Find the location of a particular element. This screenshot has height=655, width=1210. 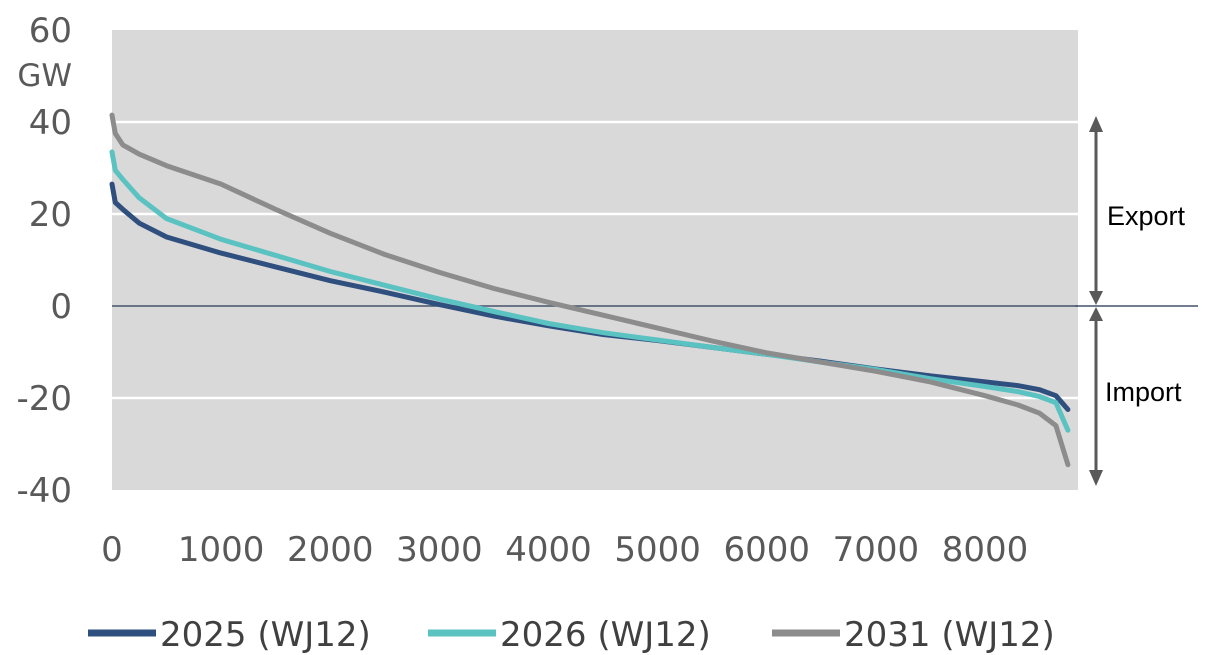

legend-label: 2031 (WJ12) is located at coordinates (949, 635).